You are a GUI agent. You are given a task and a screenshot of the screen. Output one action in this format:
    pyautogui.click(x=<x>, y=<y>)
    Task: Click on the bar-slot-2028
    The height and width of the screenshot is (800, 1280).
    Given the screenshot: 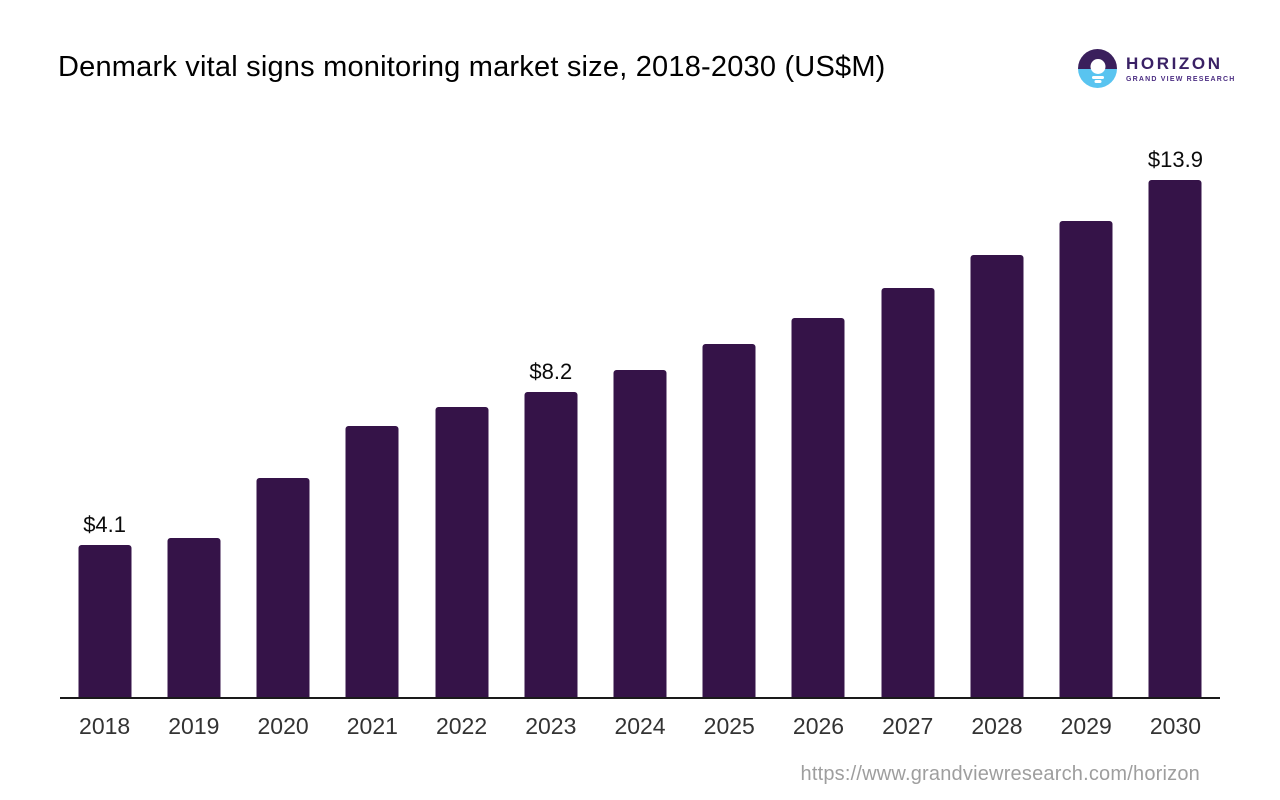 What is the action you would take?
    pyautogui.click(x=996, y=428)
    